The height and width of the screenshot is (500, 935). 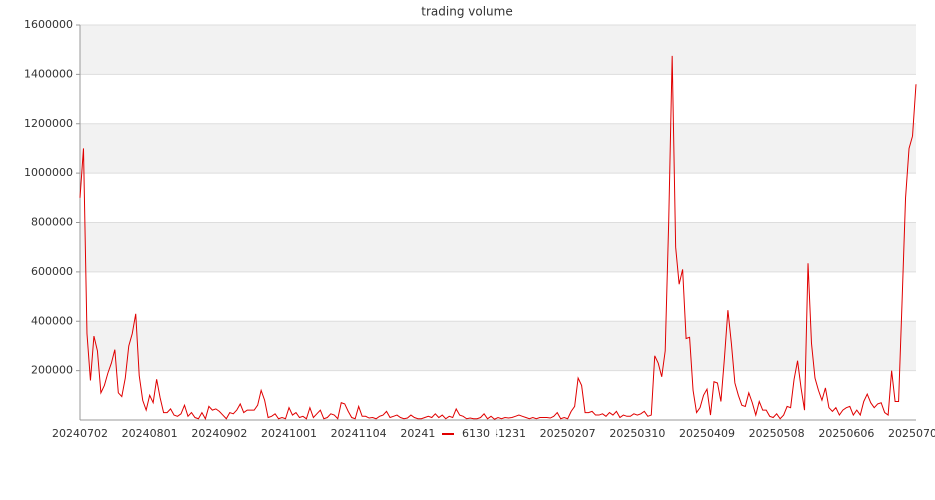 What do you see at coordinates (846, 433) in the screenshot?
I see `x-tick-label: 20250606` at bounding box center [846, 433].